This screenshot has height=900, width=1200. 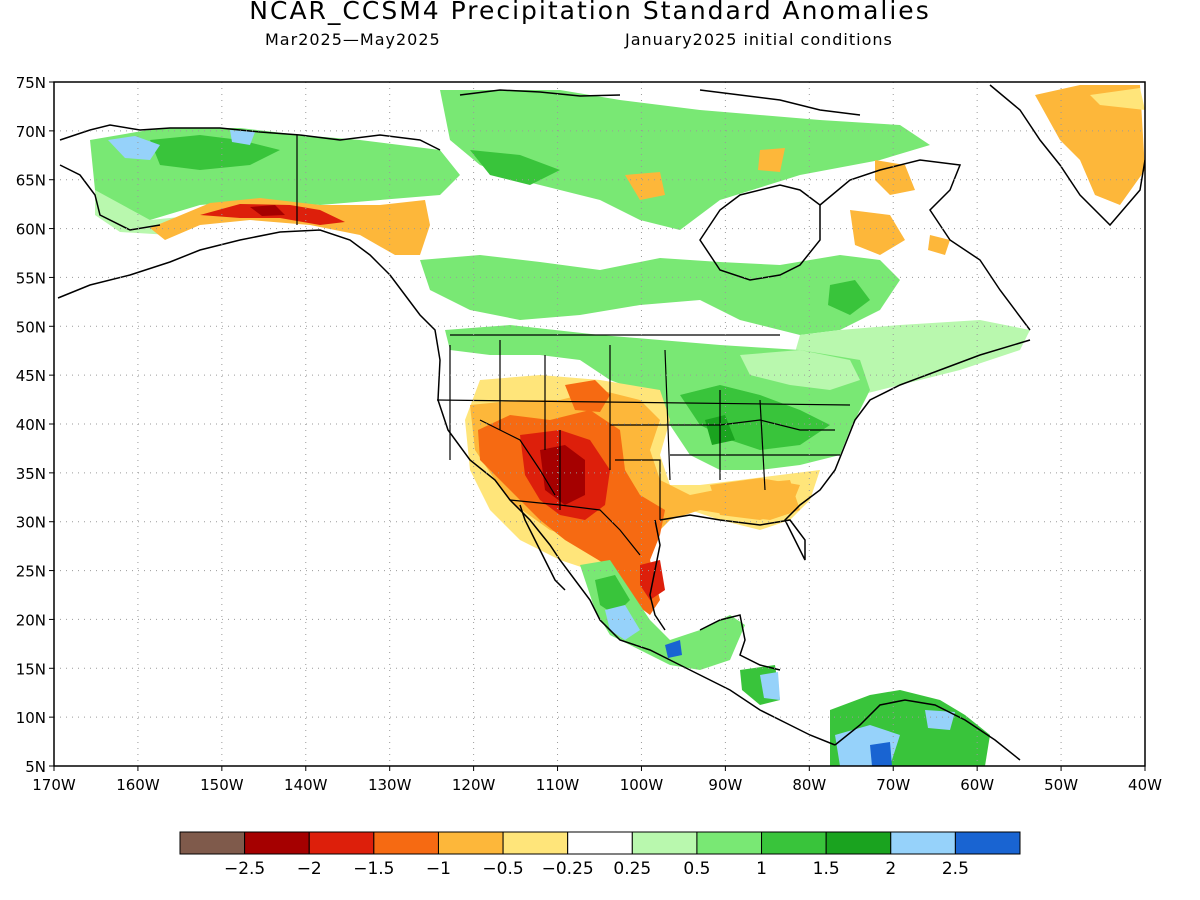 I want to click on colorbar-label: −2, so click(x=309, y=869).